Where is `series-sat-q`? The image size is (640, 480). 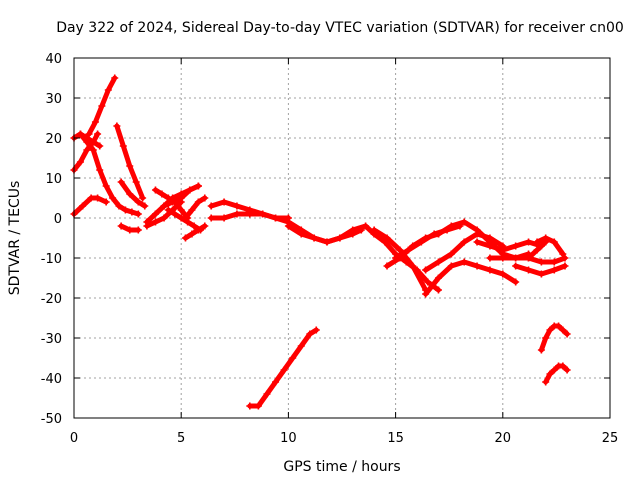
series-sat-q is located at coordinates (249, 216).